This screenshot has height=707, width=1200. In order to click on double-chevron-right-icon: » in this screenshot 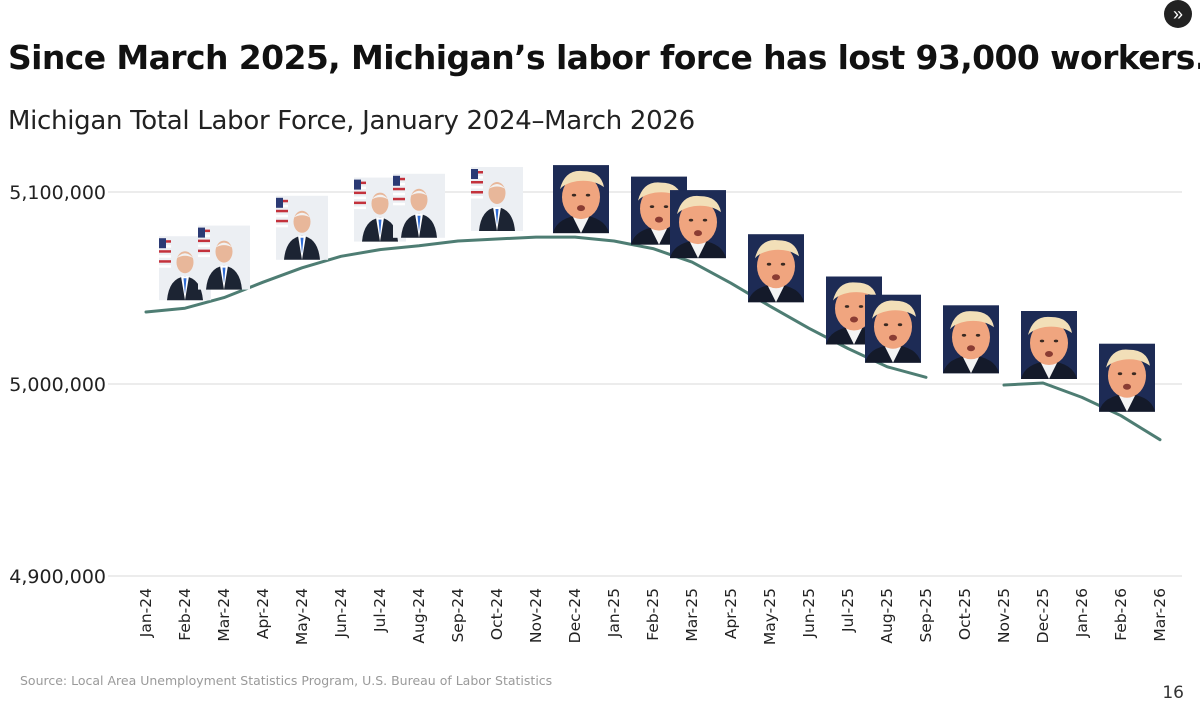, I will do `click(1177, 14)`.